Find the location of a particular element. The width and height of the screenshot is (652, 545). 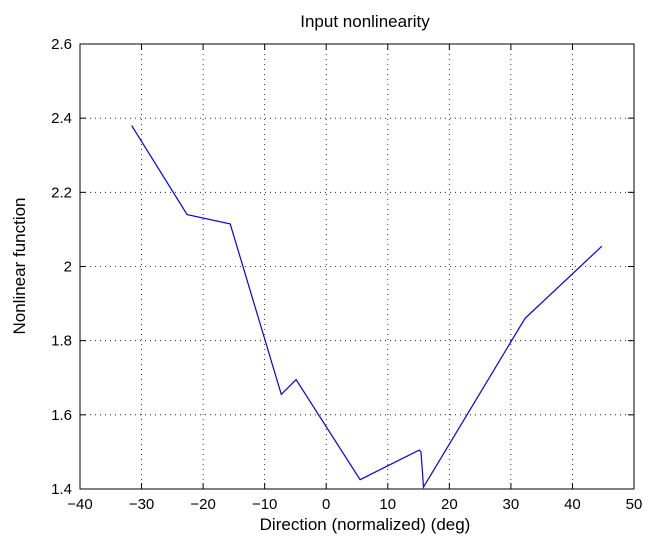

x-tick-label: −40 is located at coordinates (79, 504).